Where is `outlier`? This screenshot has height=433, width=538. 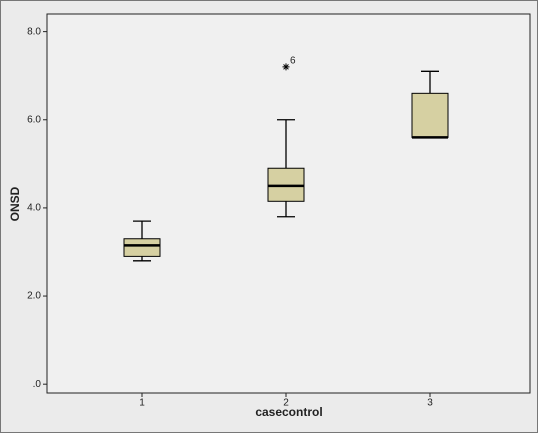
outlier is located at coordinates (286, 67).